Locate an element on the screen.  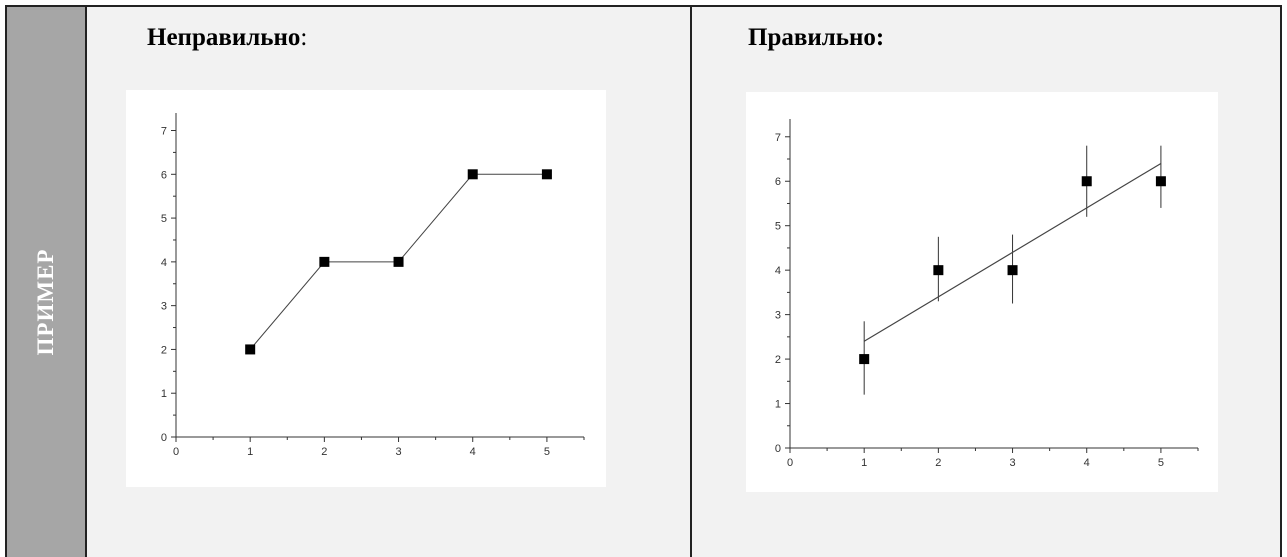
column-divider is located at coordinates (691, 282).